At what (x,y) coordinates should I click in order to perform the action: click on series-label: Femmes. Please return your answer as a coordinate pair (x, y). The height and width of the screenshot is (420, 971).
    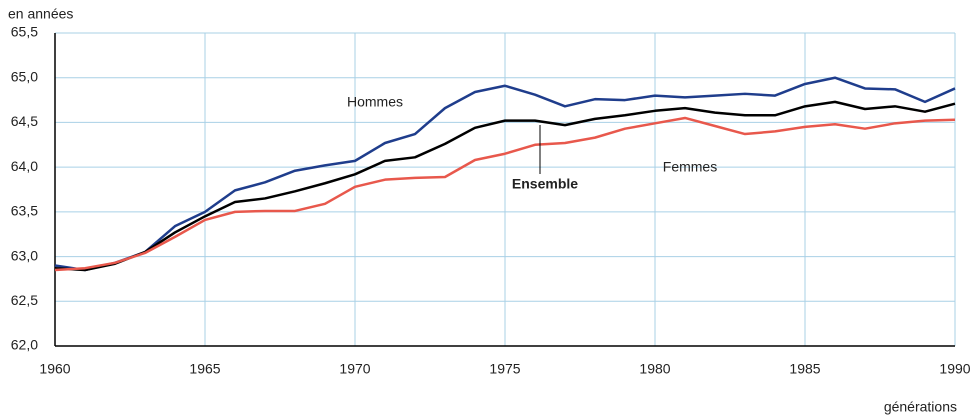
    Looking at the image, I should click on (690, 167).